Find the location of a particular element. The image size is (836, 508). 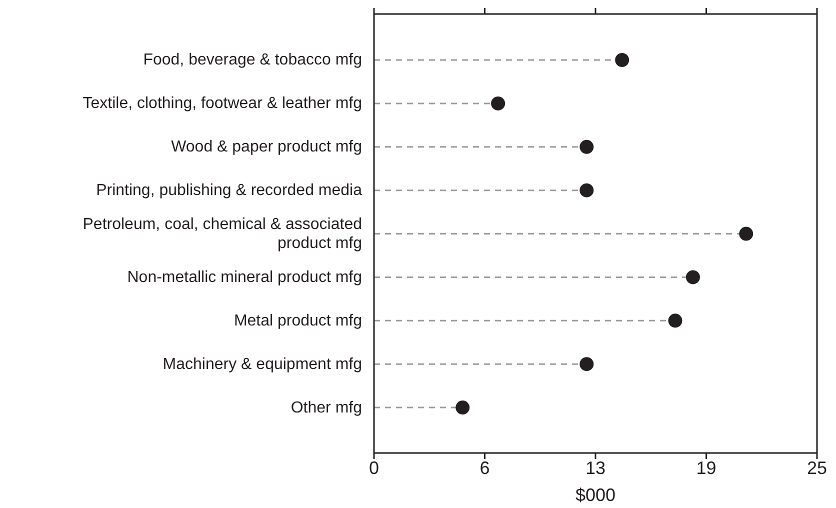

y-tick-label: Petroleum, coal, chemical & associated product mfg is located at coordinates (222, 234).